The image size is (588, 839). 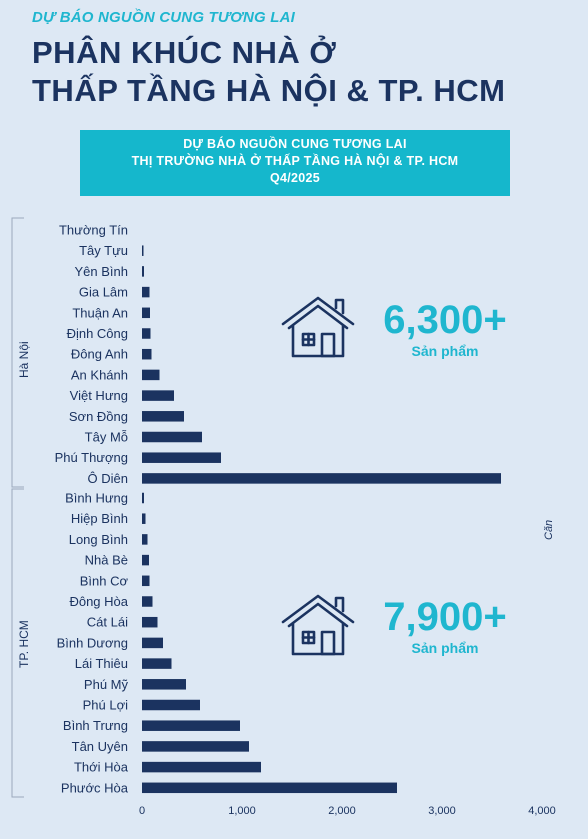 I want to click on category-label-an-khanh: An Khánh, so click(x=99, y=374).